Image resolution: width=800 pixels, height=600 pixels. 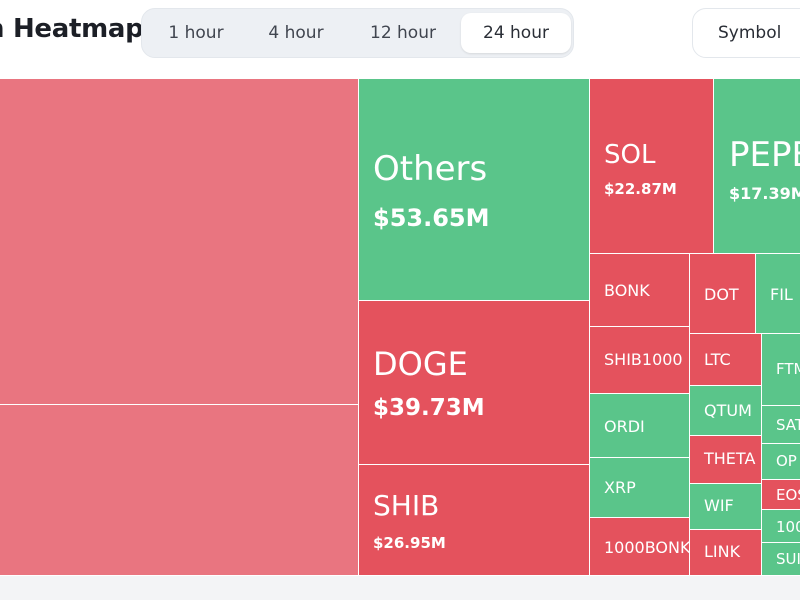 What do you see at coordinates (788, 527) in the screenshot?
I see `tile-symbol: 1000` at bounding box center [788, 527].